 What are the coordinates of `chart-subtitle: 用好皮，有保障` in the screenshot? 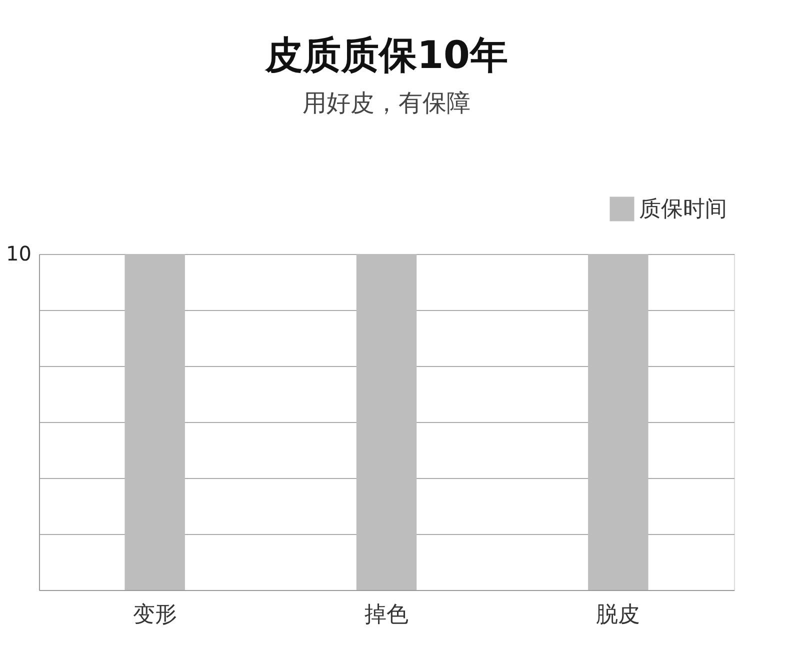 It's located at (386, 103).